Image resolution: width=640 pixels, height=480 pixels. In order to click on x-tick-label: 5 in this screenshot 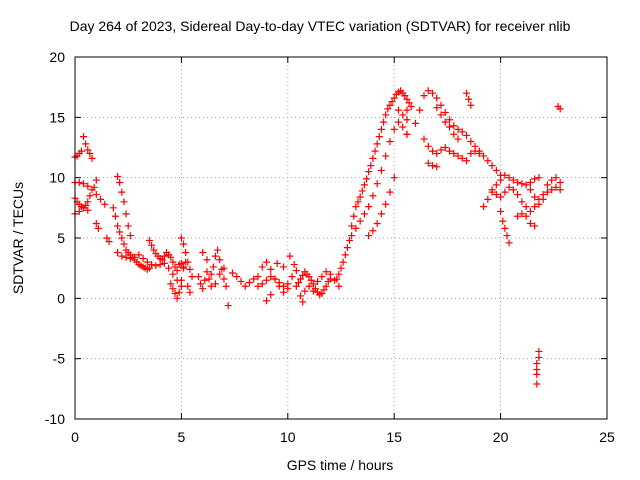, I will do `click(182, 437)`.